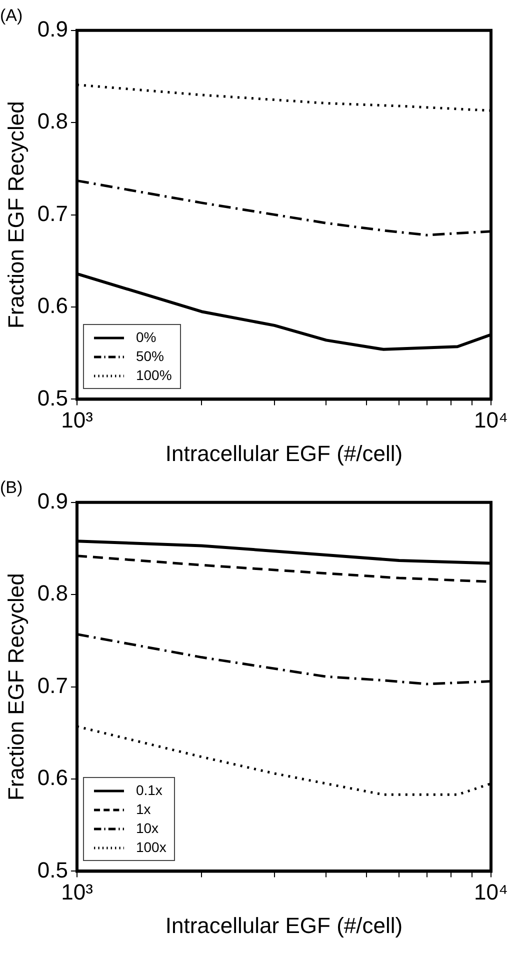 Image resolution: width=515 pixels, height=955 pixels. Describe the element at coordinates (149, 790) in the screenshot. I see `legend-label: 0.1x` at that location.